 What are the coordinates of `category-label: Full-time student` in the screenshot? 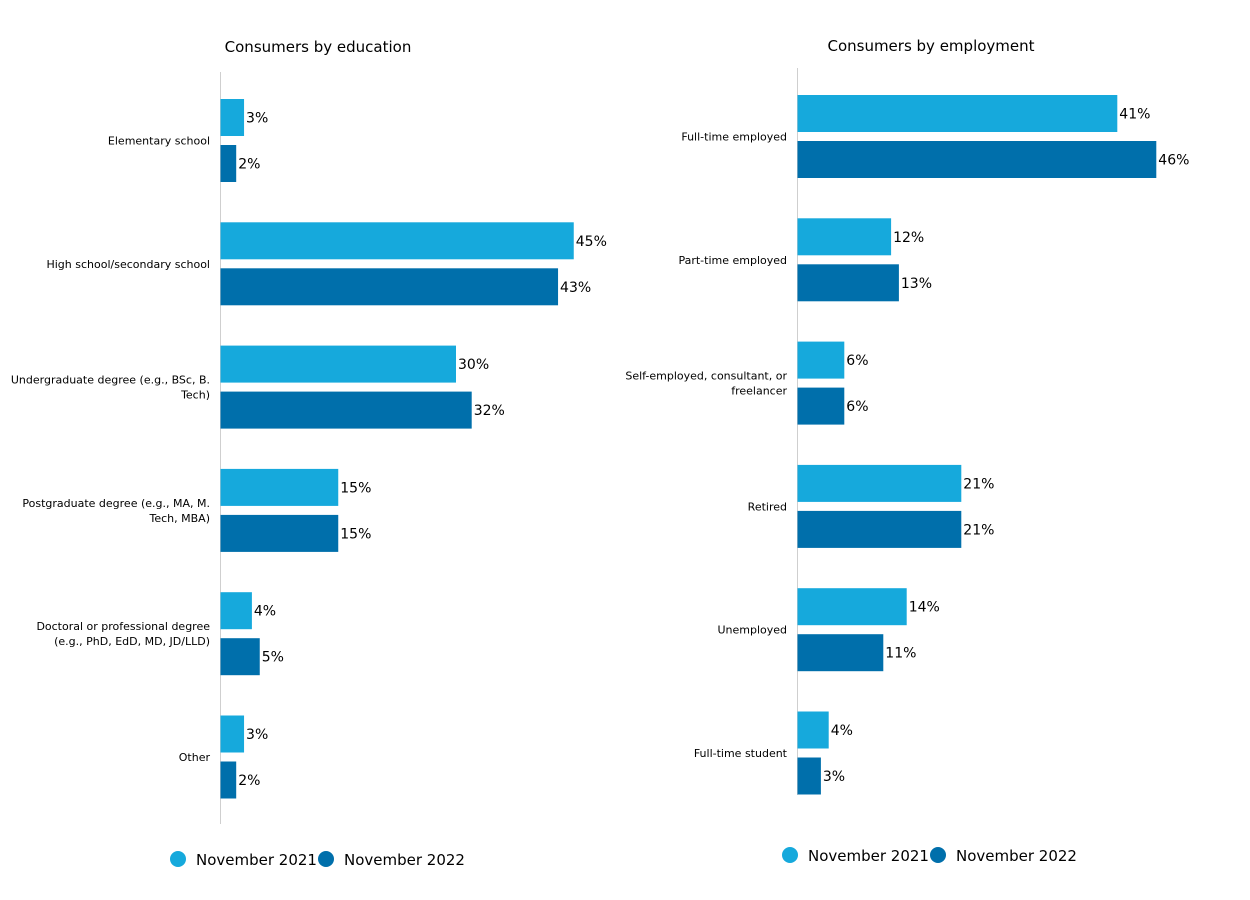 It's located at (741, 753).